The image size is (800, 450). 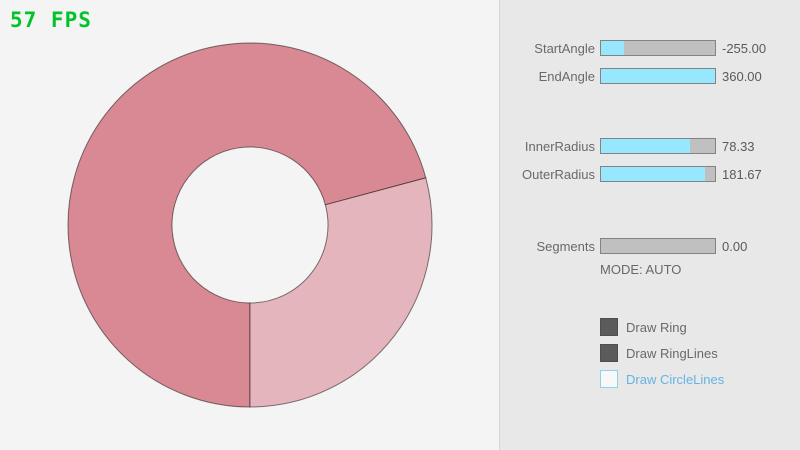 I want to click on endangle-slider, so click(x=658, y=76).